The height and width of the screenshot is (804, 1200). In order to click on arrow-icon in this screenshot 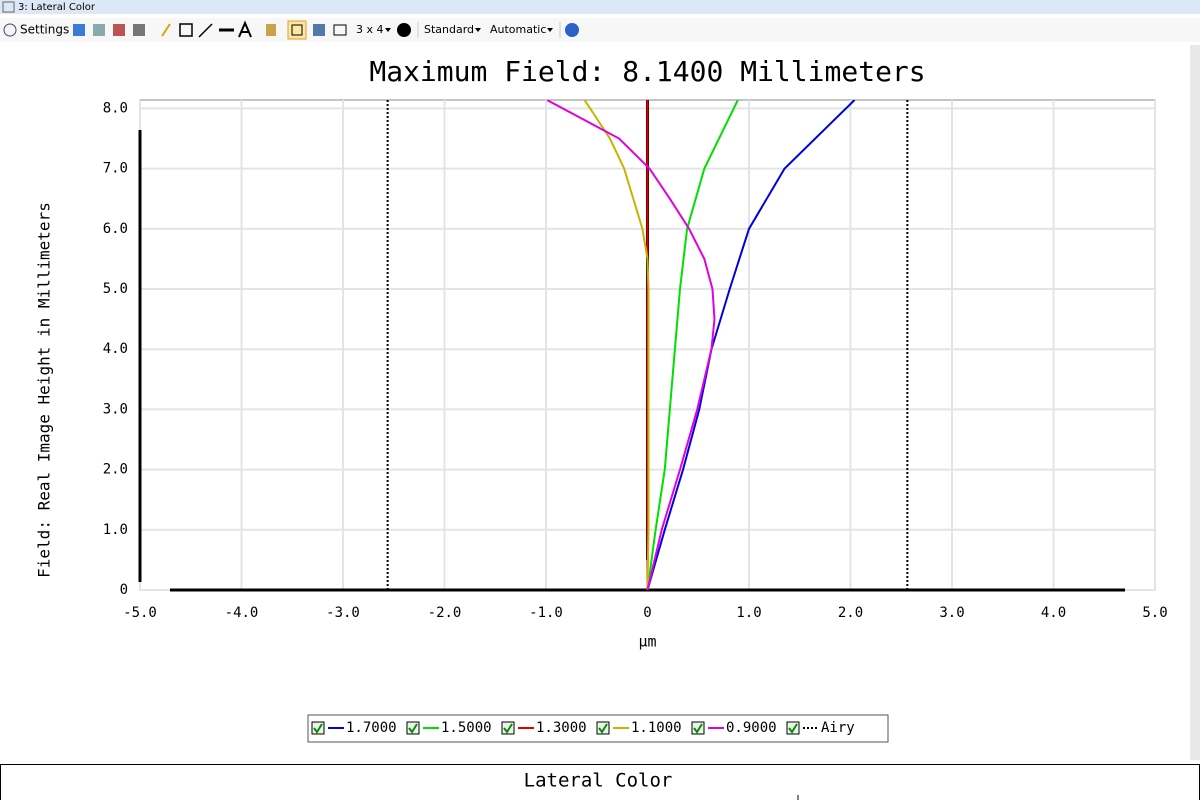, I will do `click(205, 30)`.